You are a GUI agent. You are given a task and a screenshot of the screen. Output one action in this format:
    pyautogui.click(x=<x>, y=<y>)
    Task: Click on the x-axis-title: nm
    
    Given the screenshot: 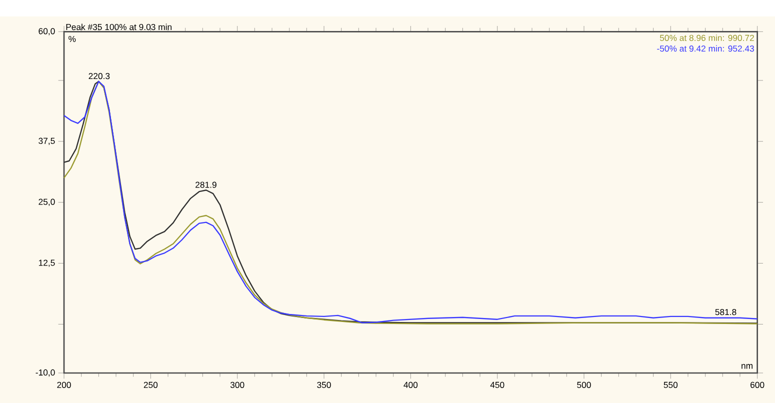 What is the action you would take?
    pyautogui.click(x=747, y=366)
    